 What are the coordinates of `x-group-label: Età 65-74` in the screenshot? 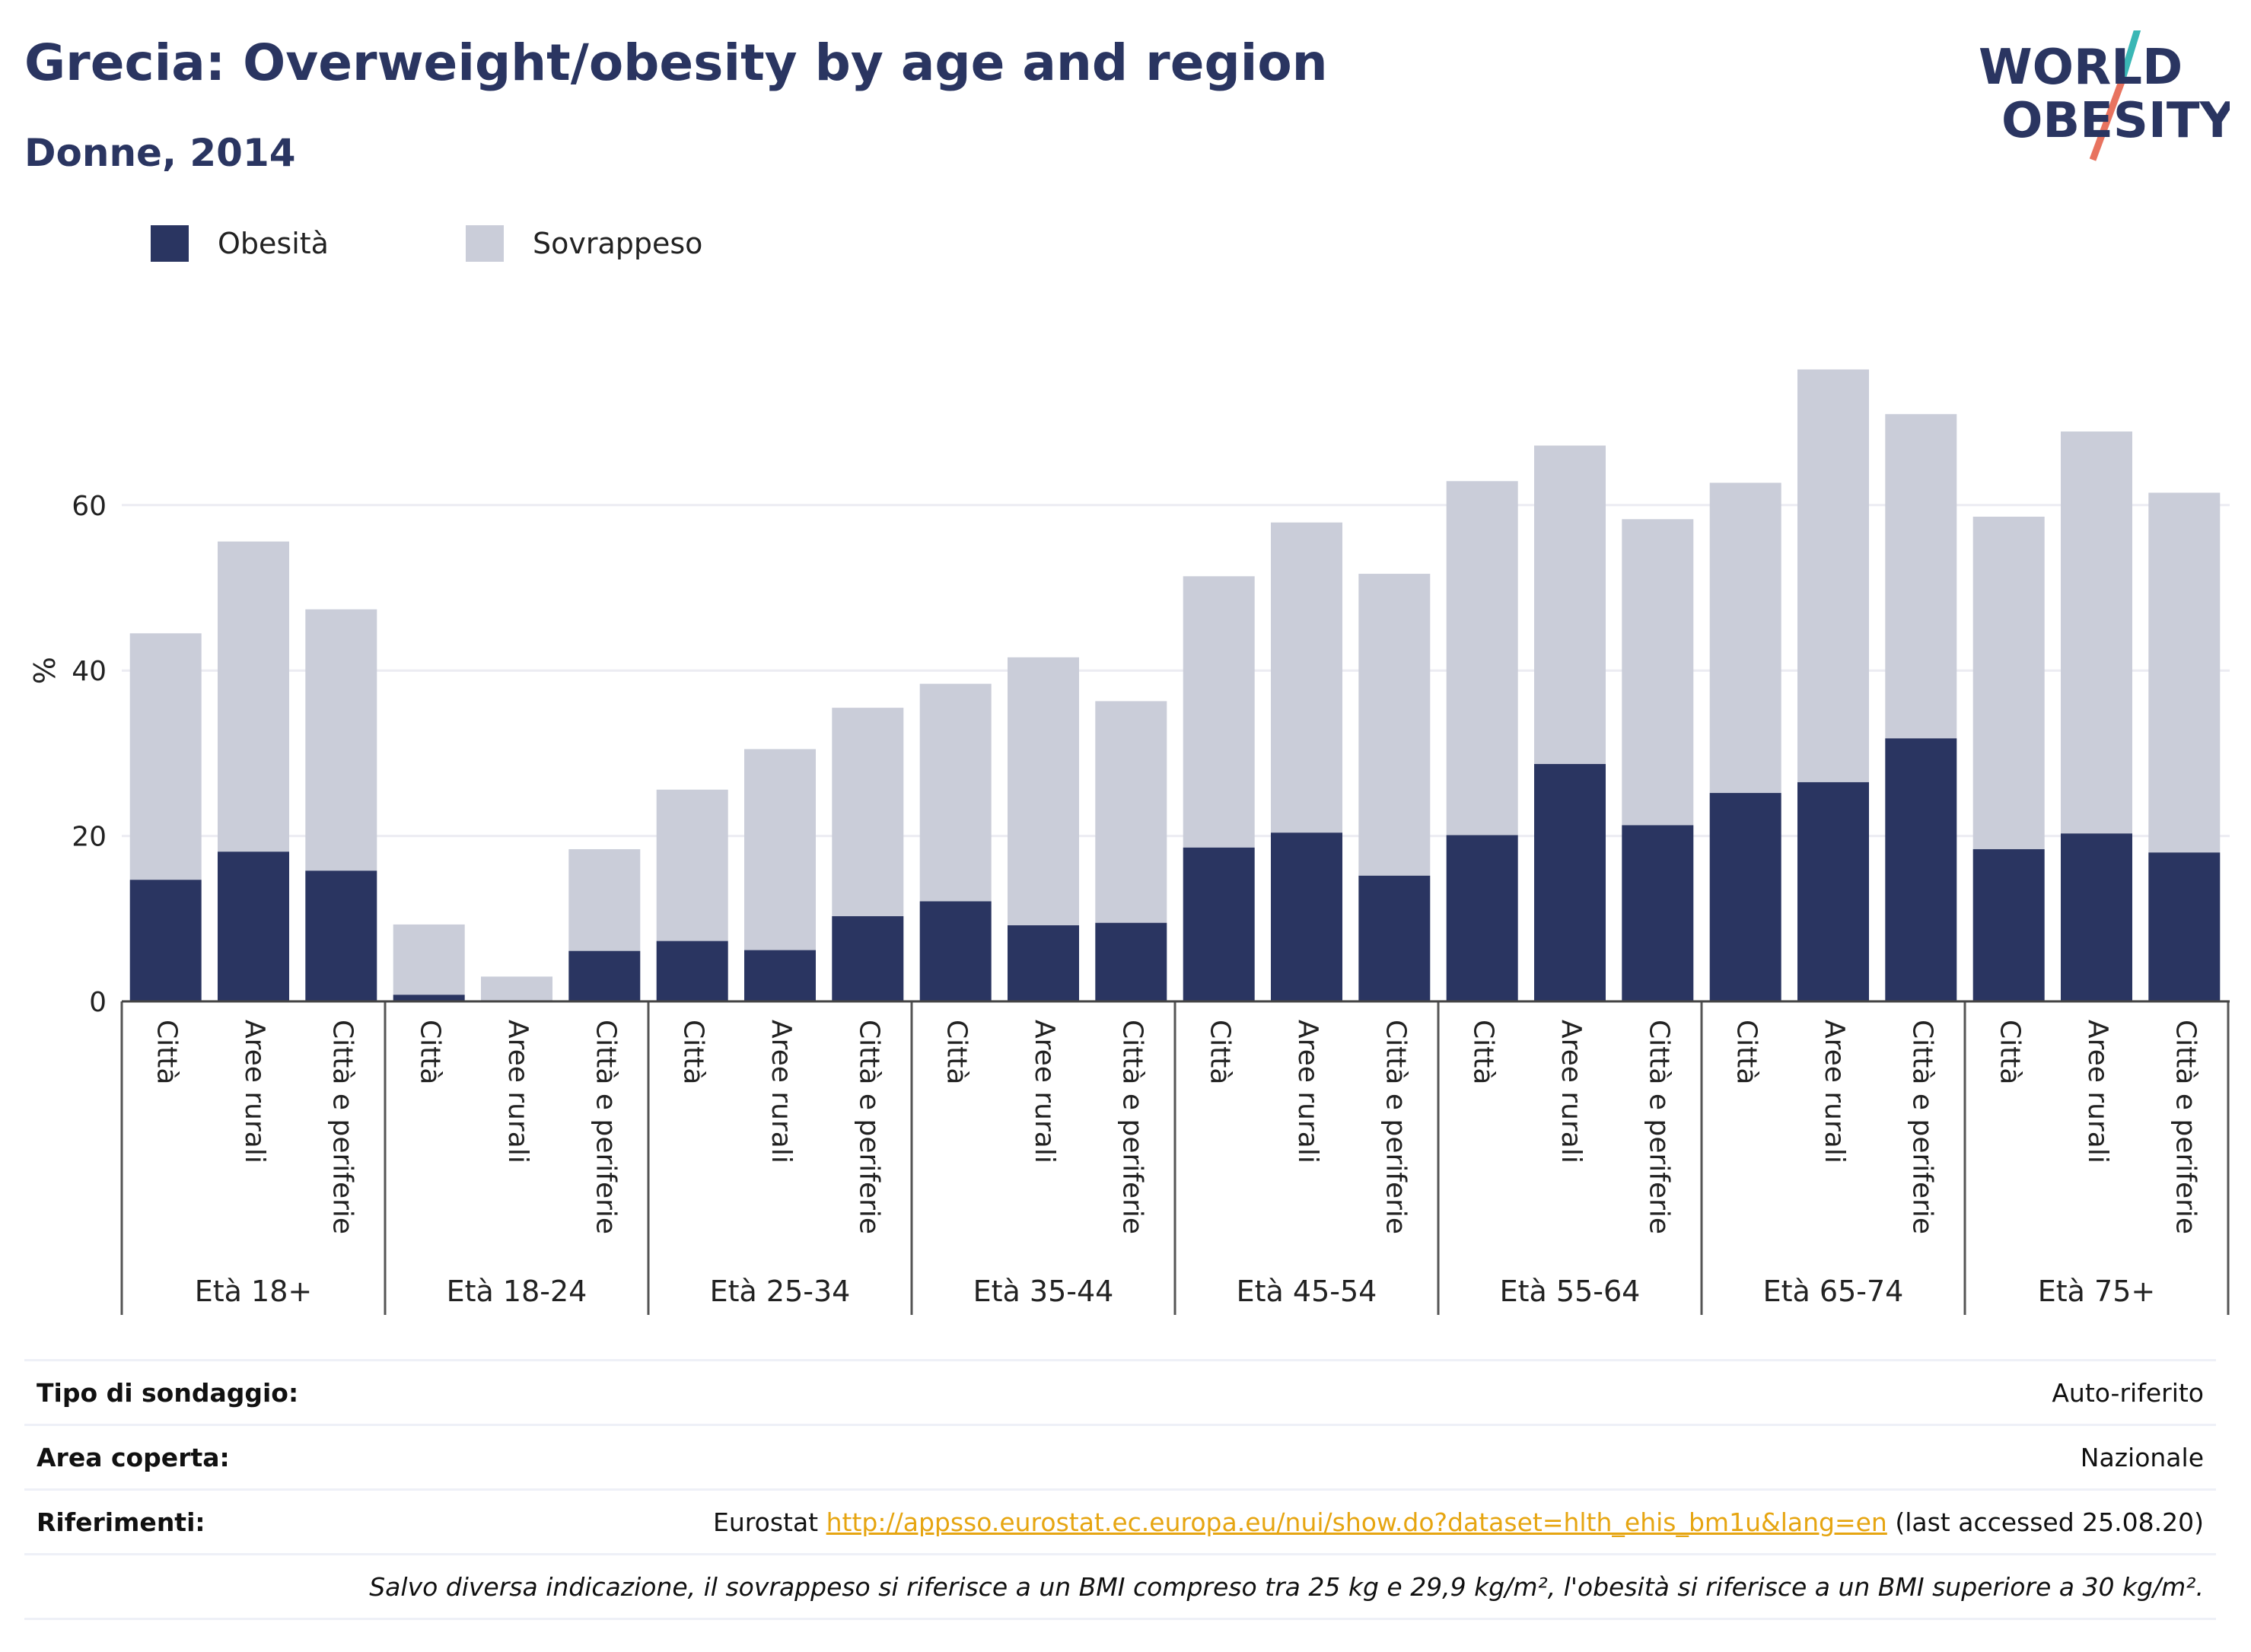 It's located at (1833, 1291).